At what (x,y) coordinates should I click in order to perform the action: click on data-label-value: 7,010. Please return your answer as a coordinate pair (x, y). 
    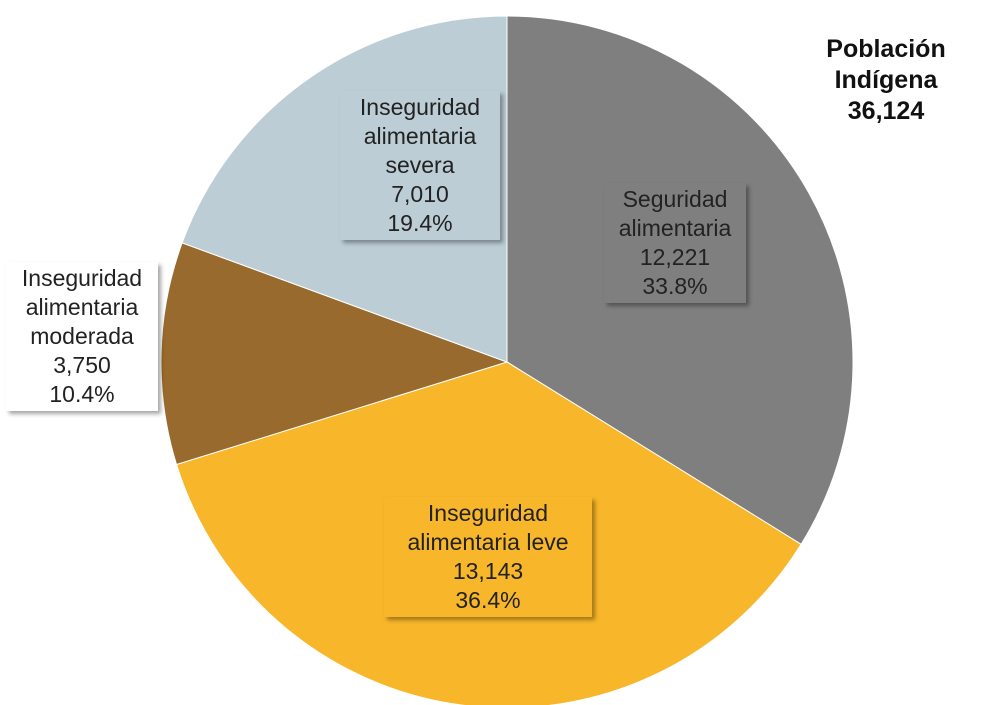
    Looking at the image, I should click on (420, 194).